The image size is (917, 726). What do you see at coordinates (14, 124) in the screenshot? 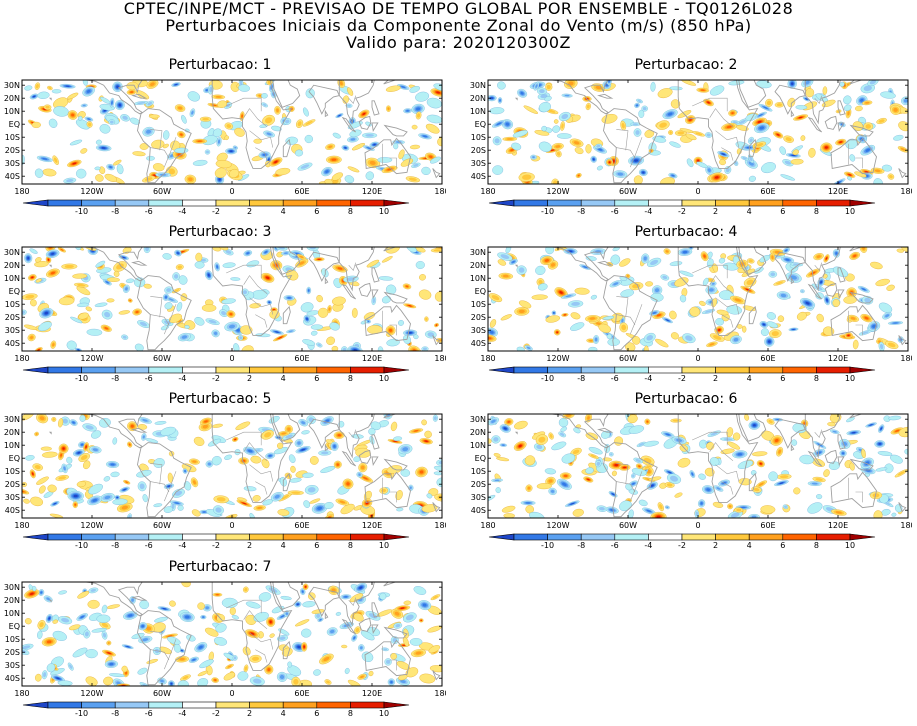
I see `lat-tick-label: EQ` at bounding box center [14, 124].